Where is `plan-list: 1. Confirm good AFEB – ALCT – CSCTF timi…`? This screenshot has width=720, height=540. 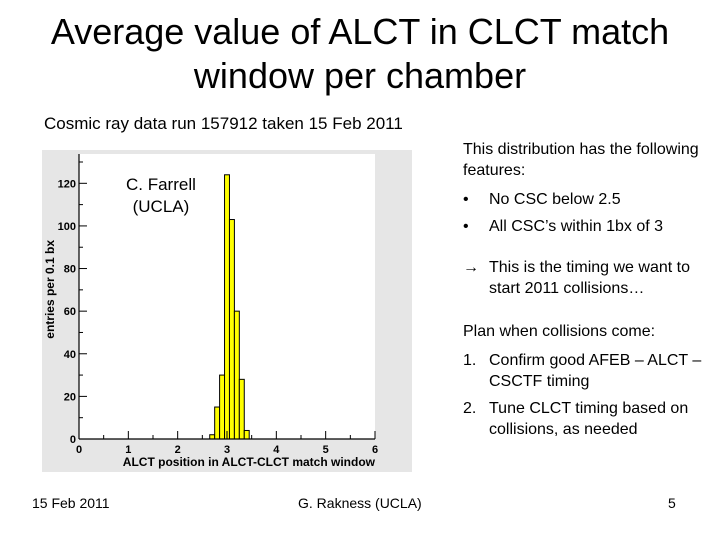
plan-list: 1. Confirm good AFEB – ALCT – CSCTF timi… is located at coordinates (588, 395).